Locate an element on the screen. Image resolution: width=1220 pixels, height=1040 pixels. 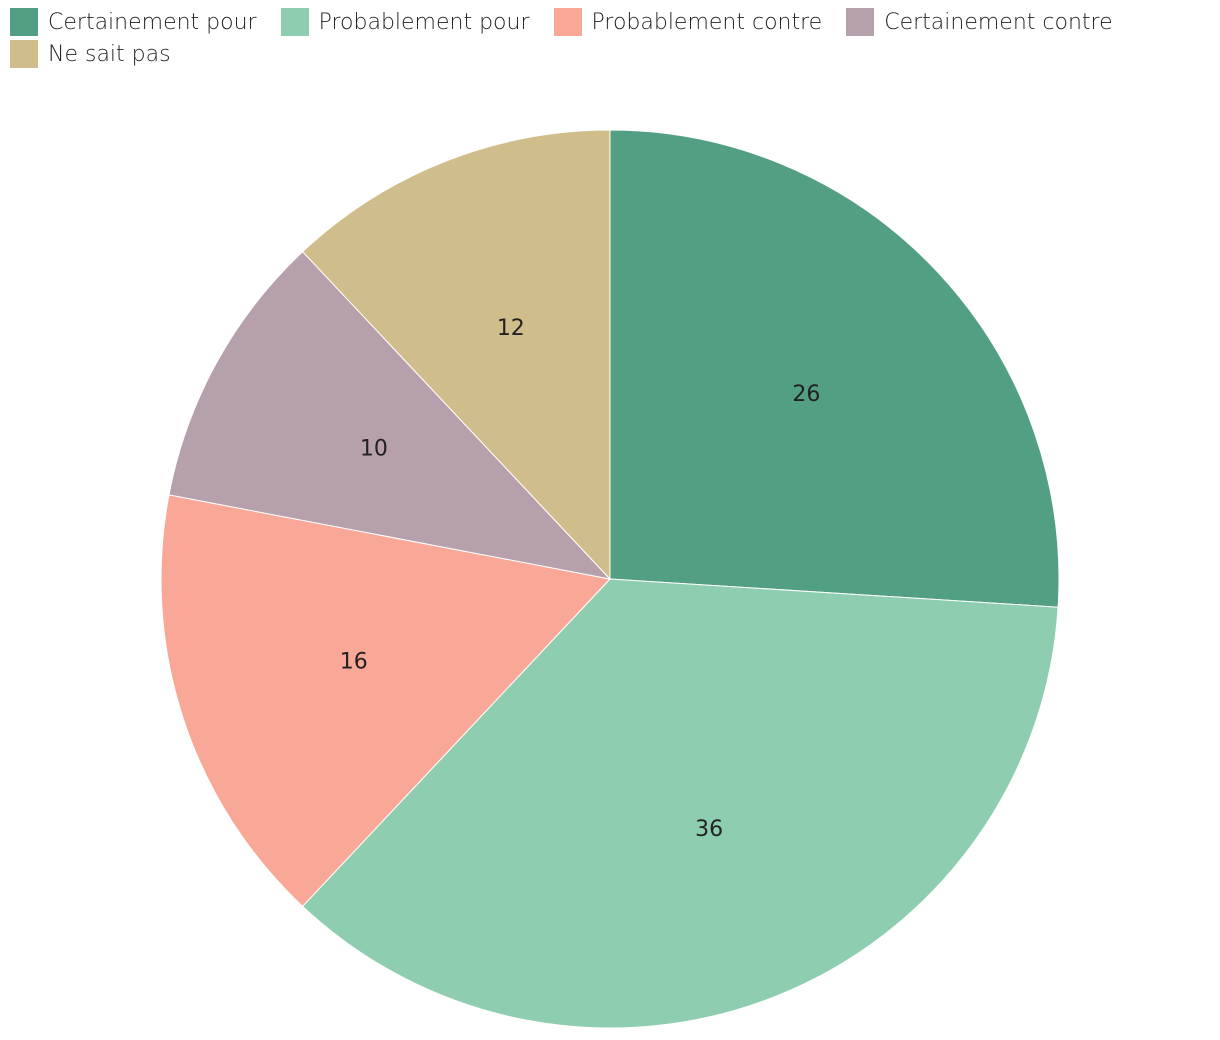
legend-label-ne-sait-pas: Ne sait pas is located at coordinates (109, 54).